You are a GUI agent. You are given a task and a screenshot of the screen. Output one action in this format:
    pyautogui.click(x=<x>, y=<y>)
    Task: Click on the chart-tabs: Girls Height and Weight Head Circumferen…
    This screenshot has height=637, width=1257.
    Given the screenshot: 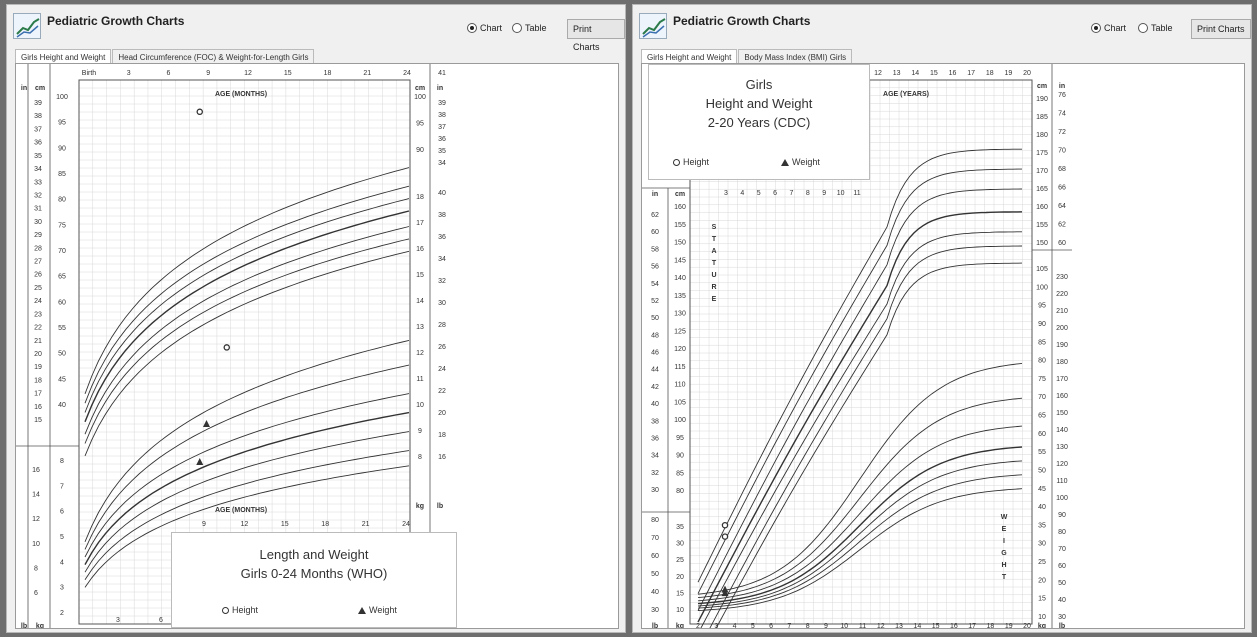 What is the action you would take?
    pyautogui.click(x=165, y=57)
    